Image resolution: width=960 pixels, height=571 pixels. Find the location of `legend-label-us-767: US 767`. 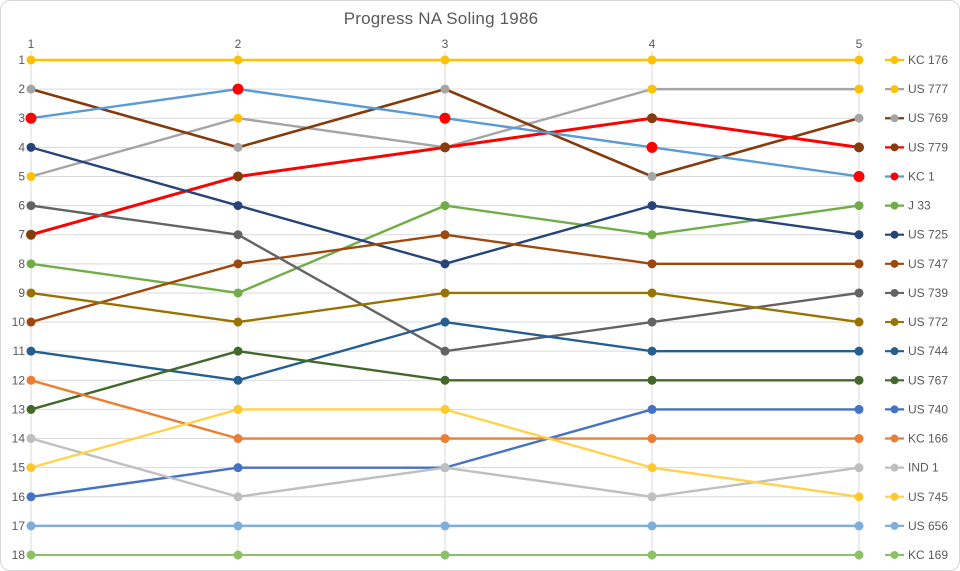

legend-label-us-767: US 767 is located at coordinates (928, 380).